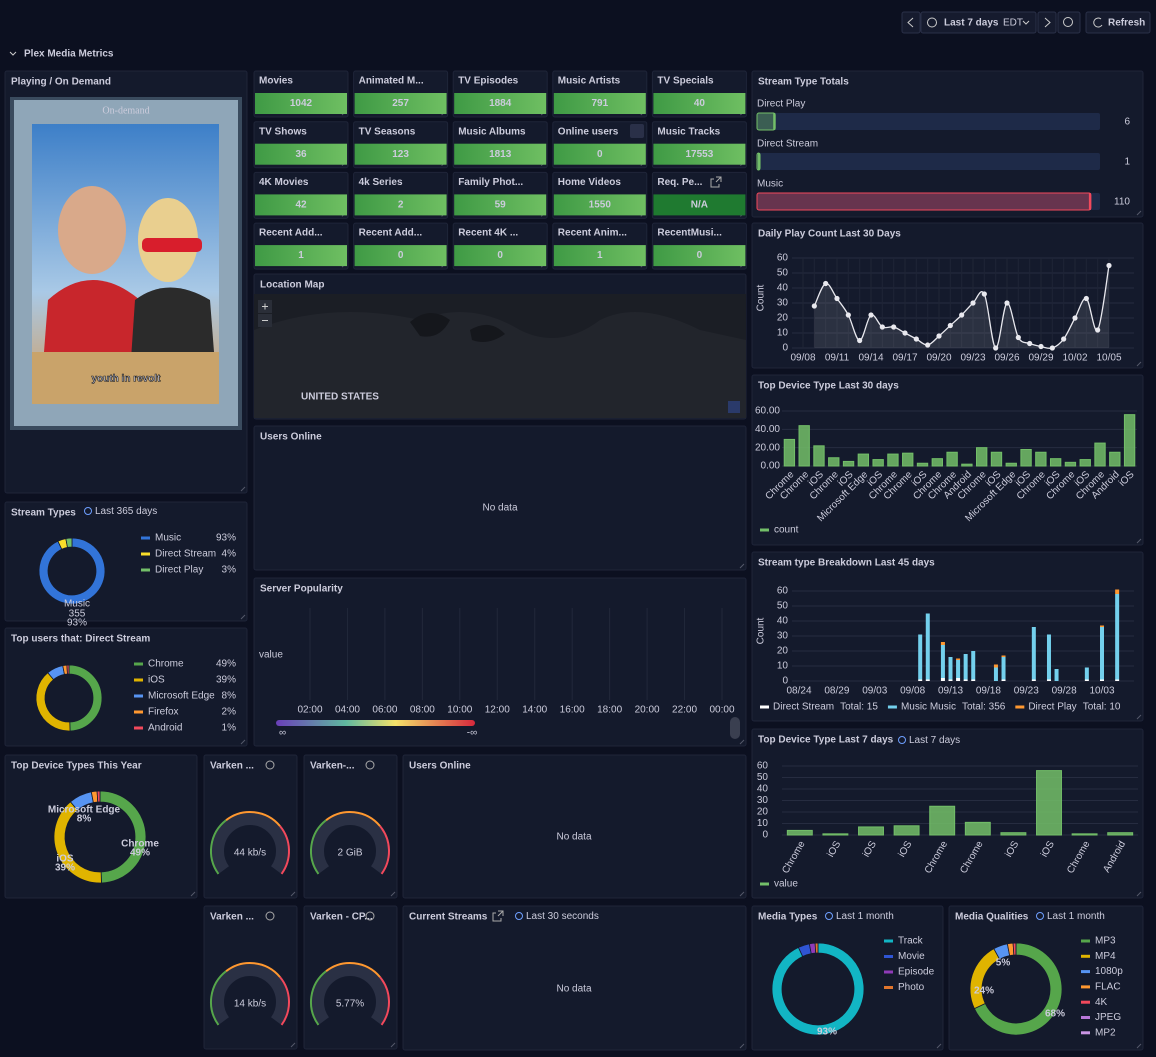 The width and height of the screenshot is (1156, 1057). What do you see at coordinates (1108, 1017) in the screenshot?
I see `legend-label: JPEG` at bounding box center [1108, 1017].